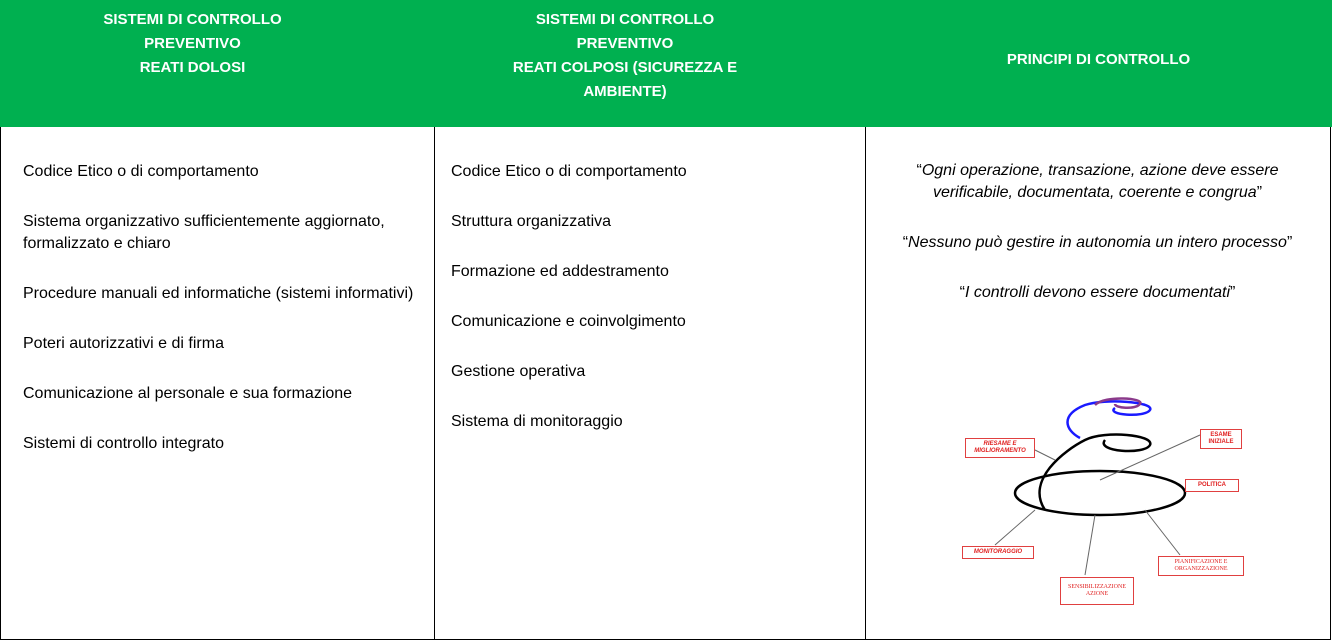  I want to click on list-item: Struttura organizzativa, so click(531, 221).